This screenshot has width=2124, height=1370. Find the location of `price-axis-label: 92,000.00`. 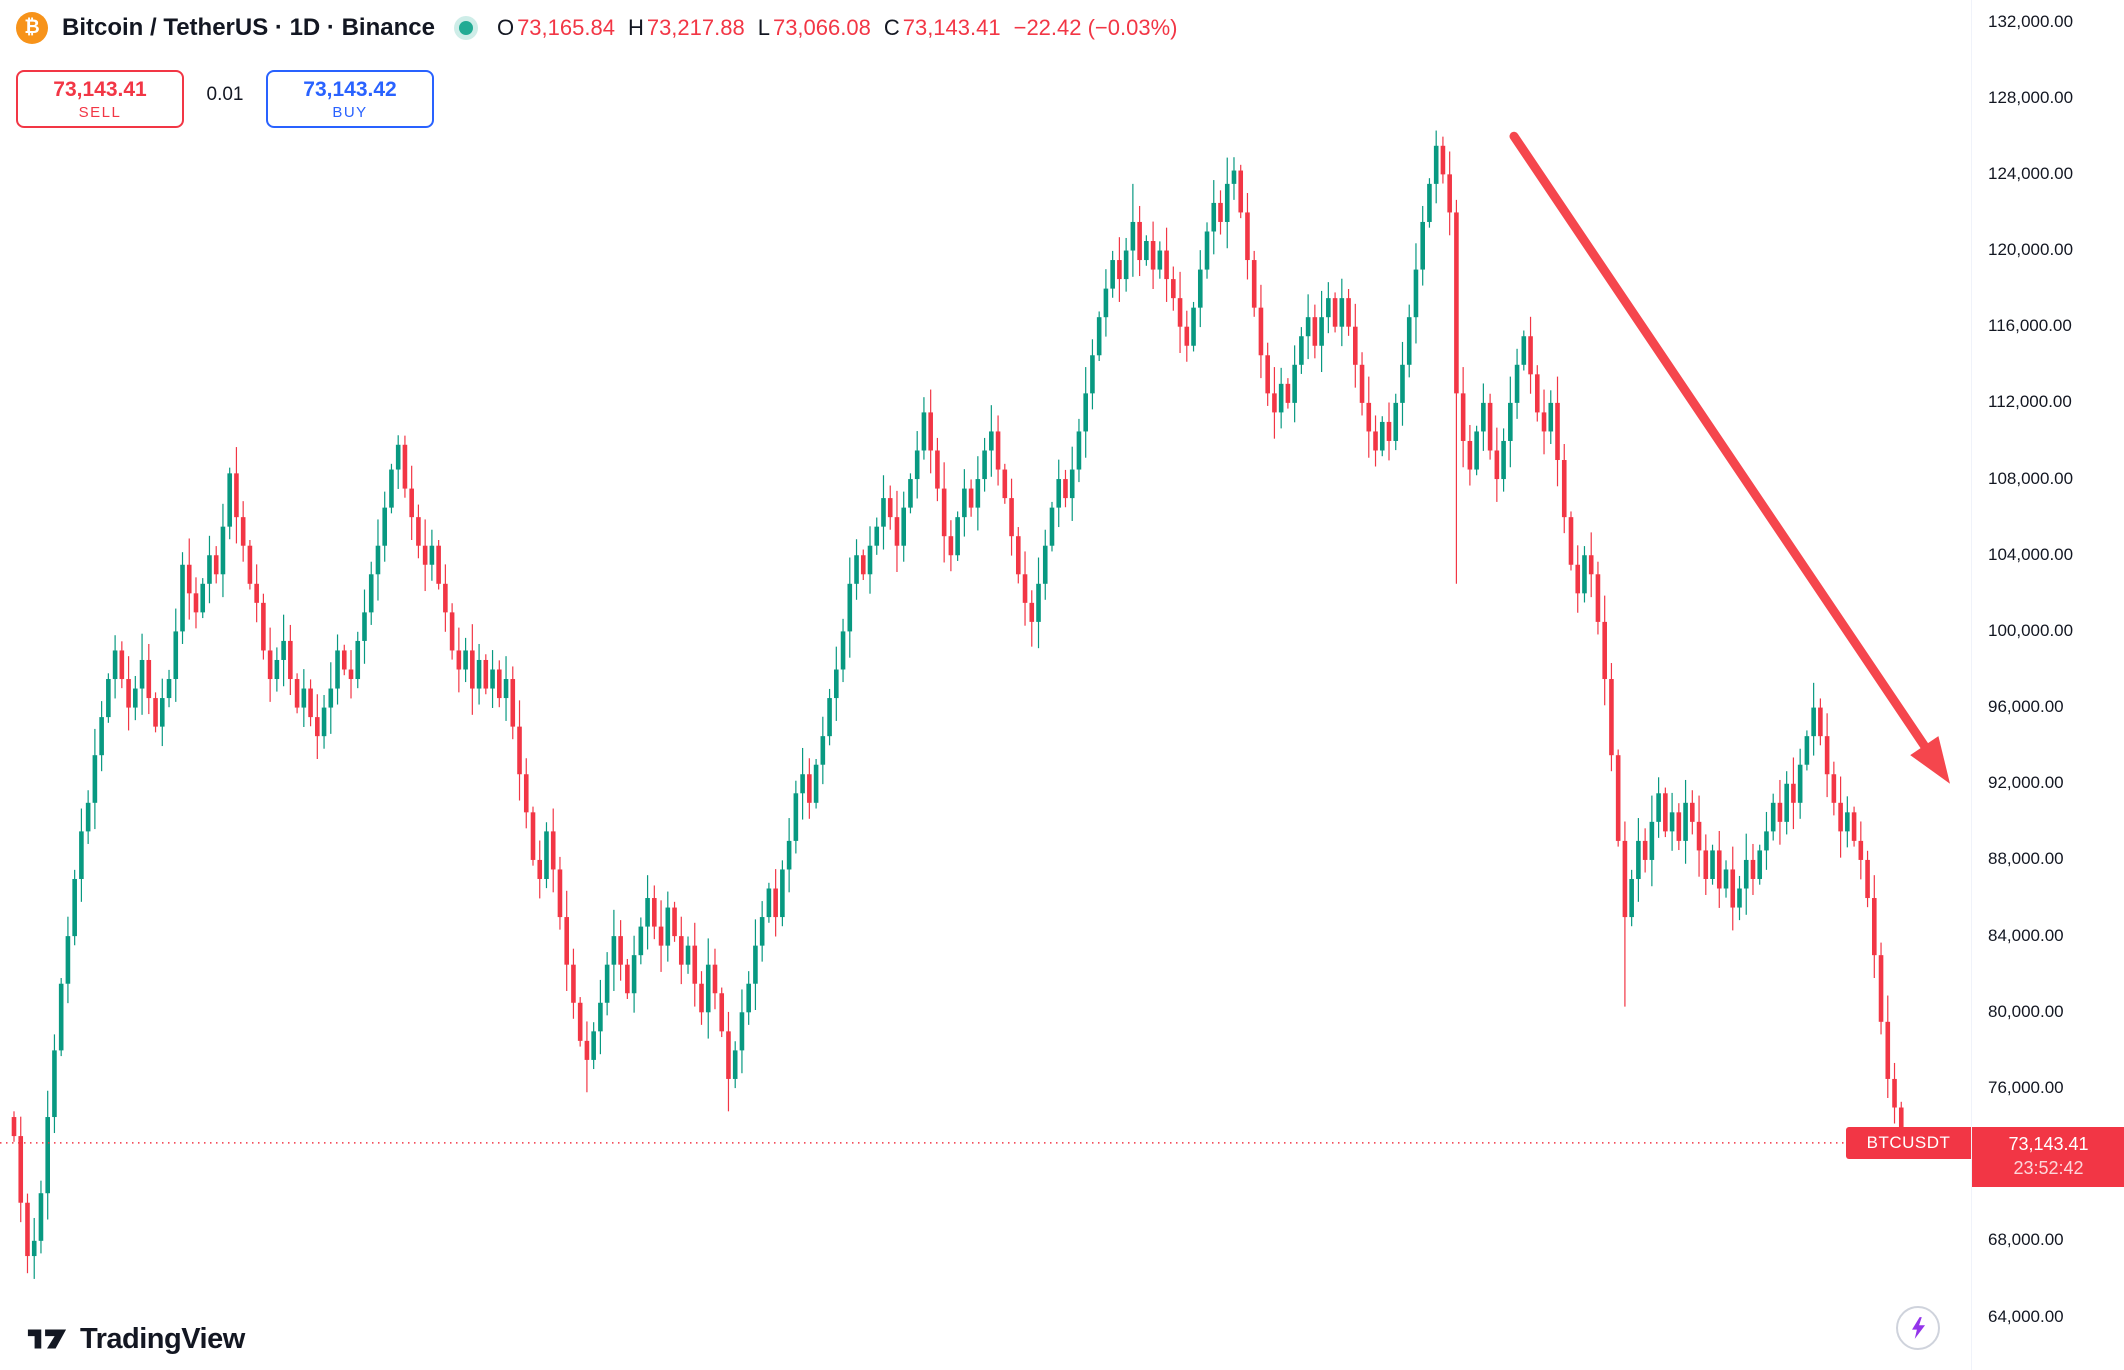

price-axis-label: 92,000.00 is located at coordinates (2026, 783).